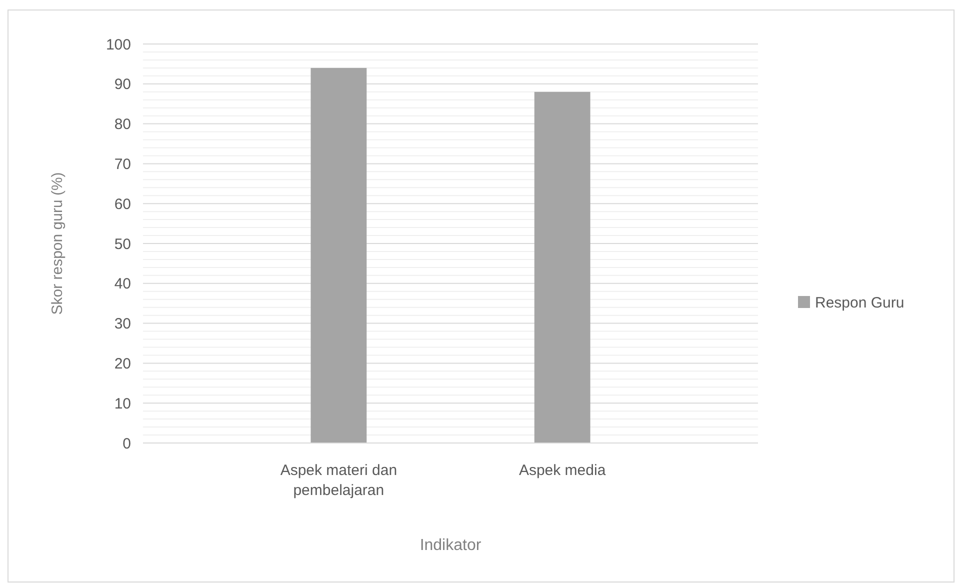 This screenshot has width=955, height=583. What do you see at coordinates (122, 244) in the screenshot?
I see `y-tick-label: 50` at bounding box center [122, 244].